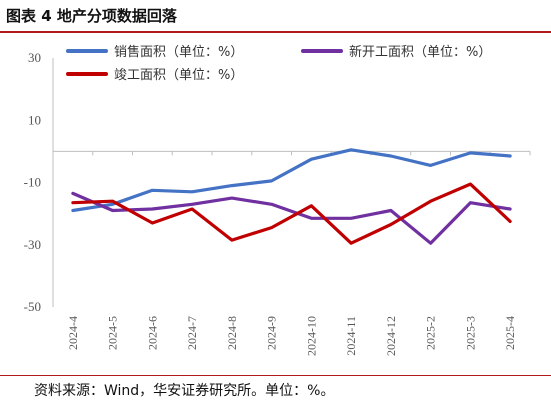 Image resolution: width=551 pixels, height=406 pixels. What do you see at coordinates (113, 333) in the screenshot?
I see `x-tick-label: 2024-5` at bounding box center [113, 333].